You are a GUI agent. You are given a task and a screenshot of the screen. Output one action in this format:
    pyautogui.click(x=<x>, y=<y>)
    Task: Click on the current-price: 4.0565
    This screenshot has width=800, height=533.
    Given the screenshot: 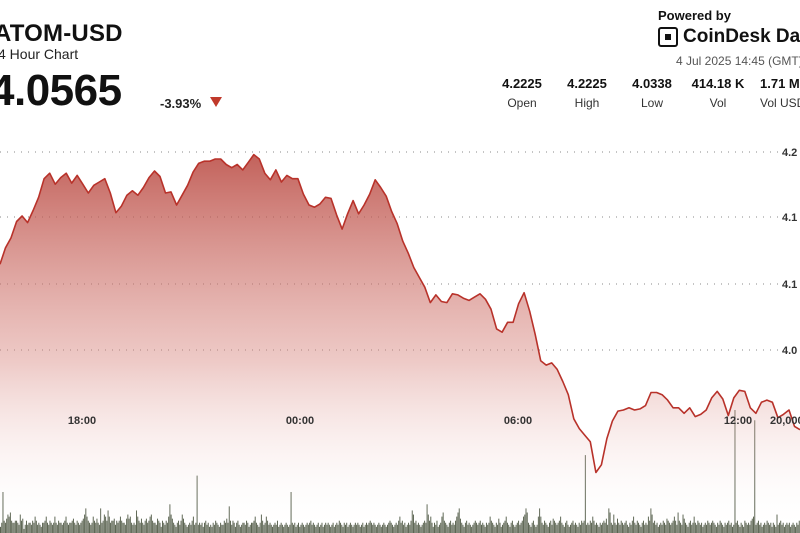 What is the action you would take?
    pyautogui.click(x=61, y=90)
    